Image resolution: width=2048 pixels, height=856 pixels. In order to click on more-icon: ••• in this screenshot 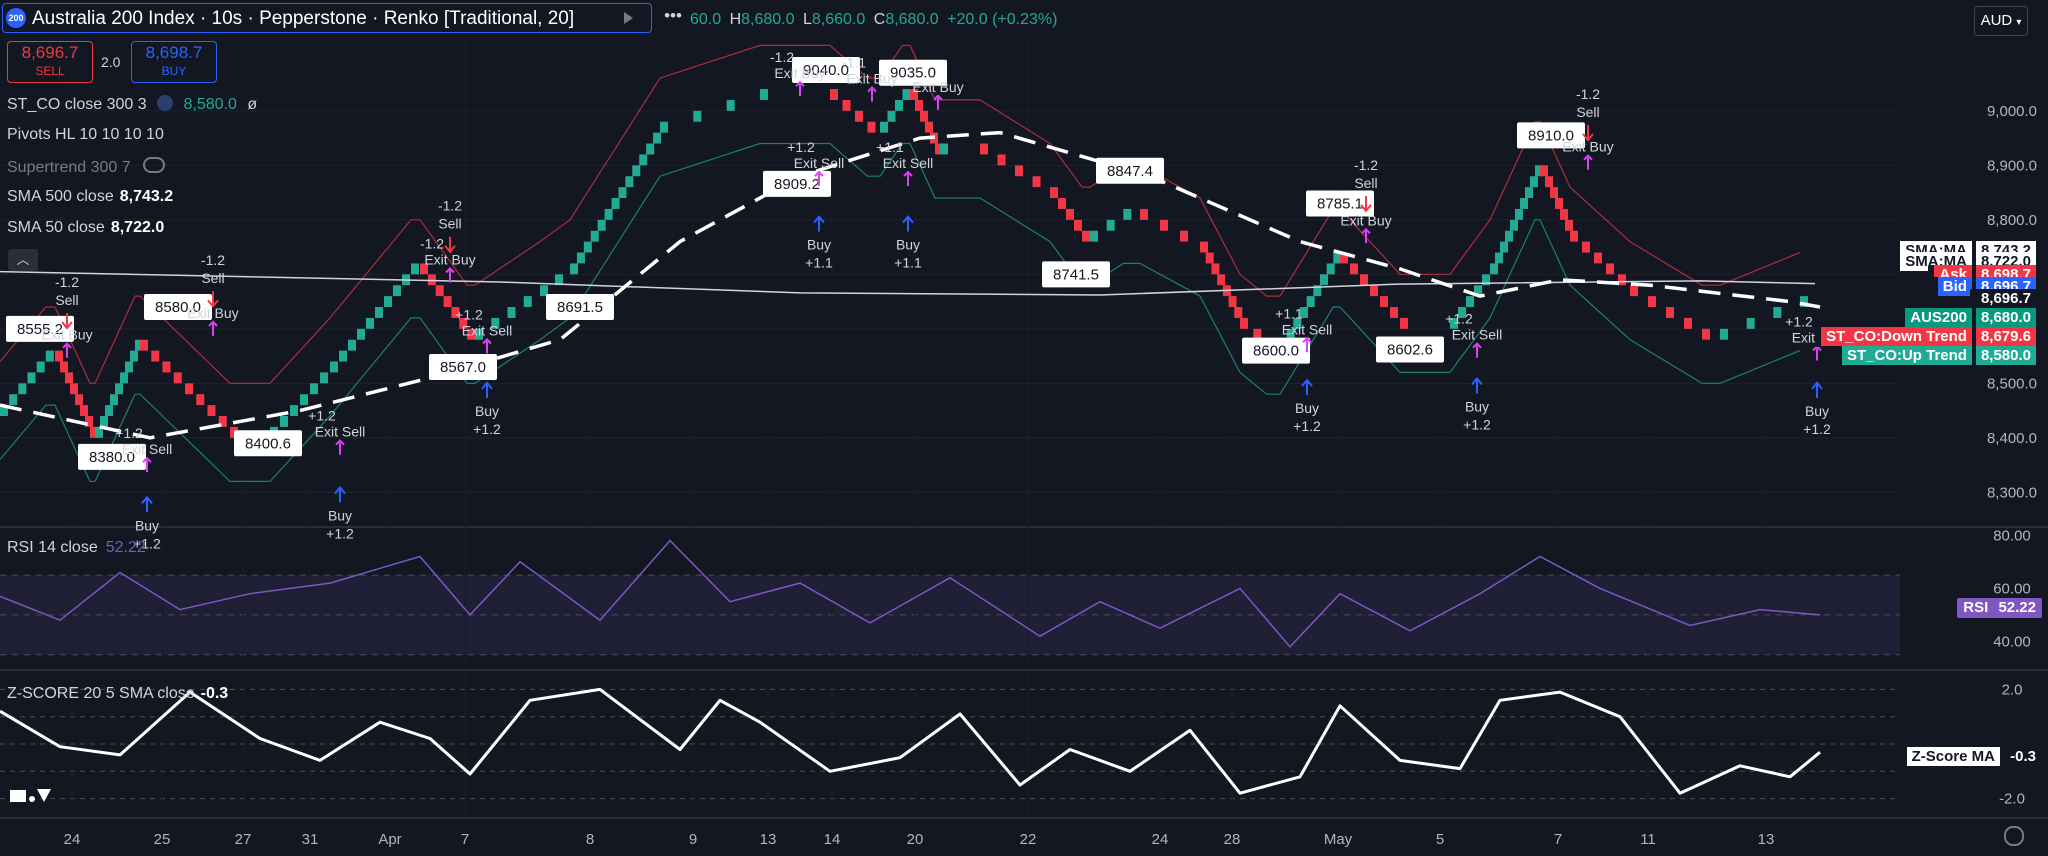, I will do `click(673, 15)`.